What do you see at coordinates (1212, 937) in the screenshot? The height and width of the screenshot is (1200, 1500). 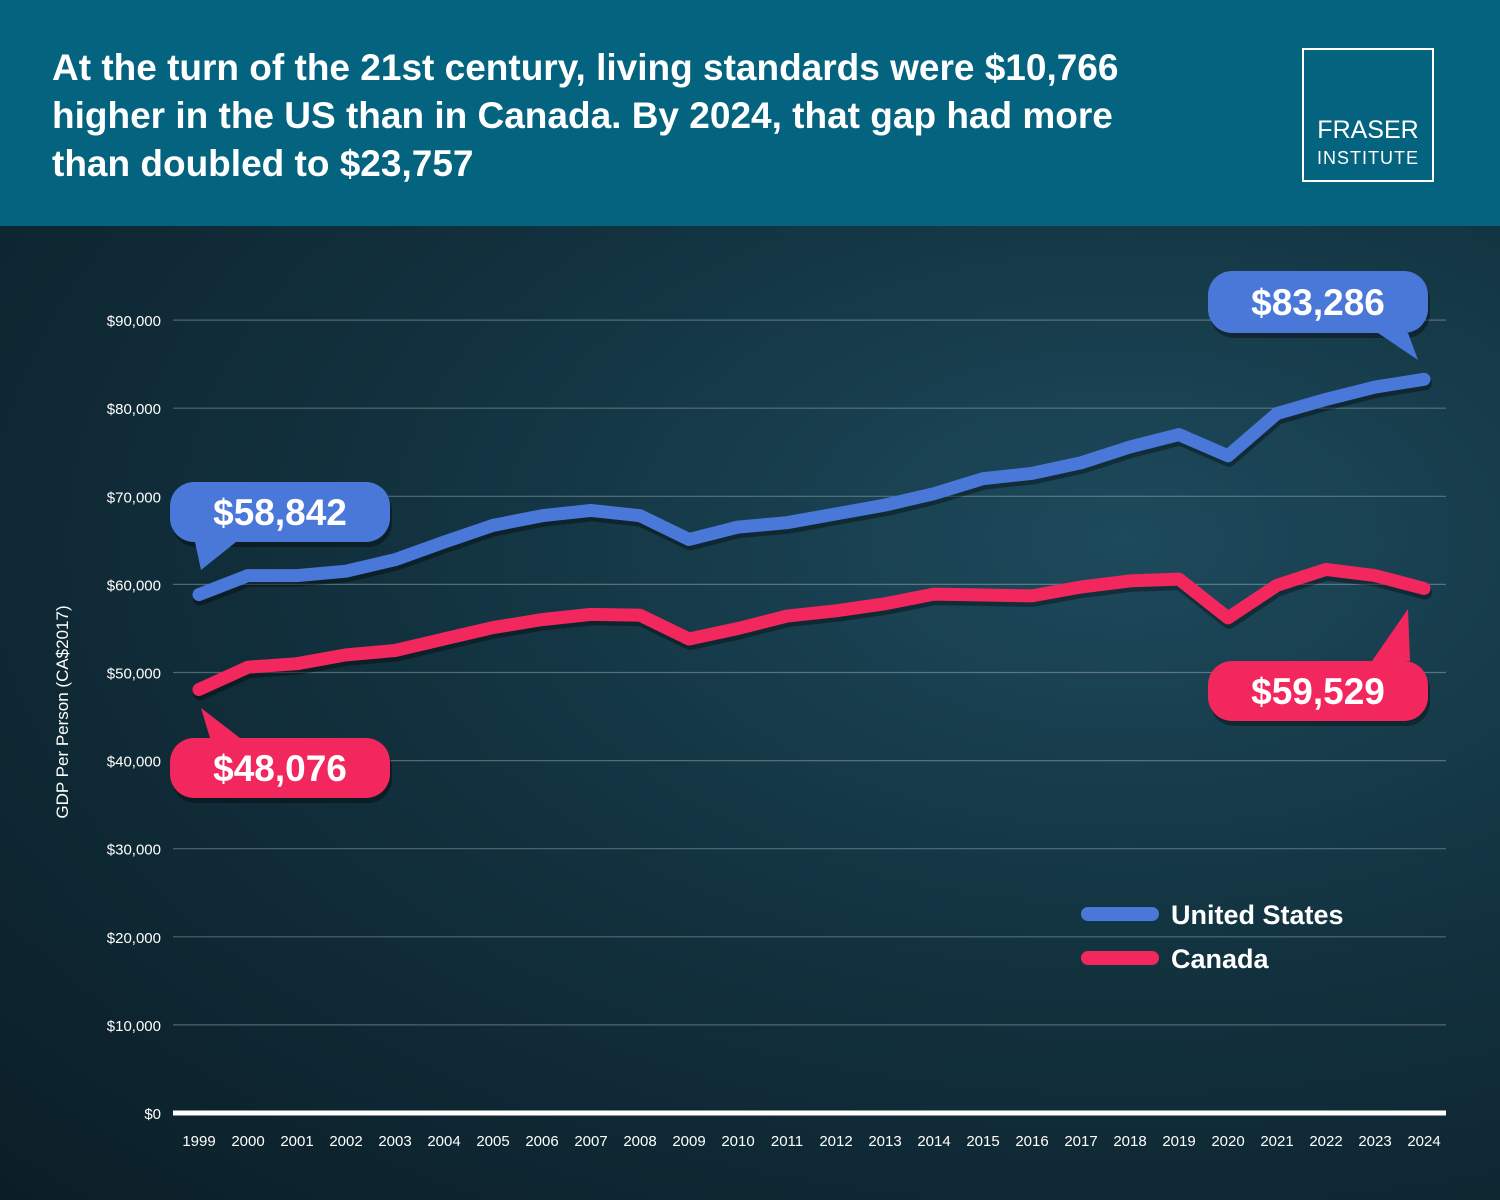 I see `legend: United States Canada` at bounding box center [1212, 937].